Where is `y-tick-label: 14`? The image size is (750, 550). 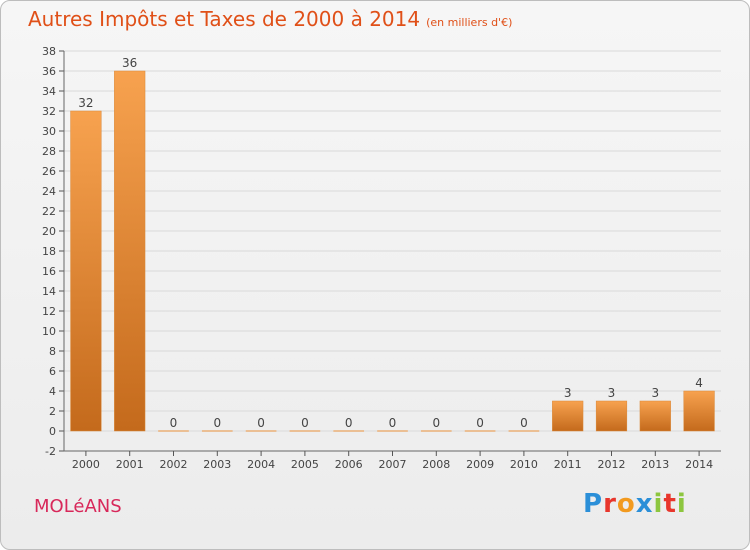
y-tick-label: 14 is located at coordinates (49, 291).